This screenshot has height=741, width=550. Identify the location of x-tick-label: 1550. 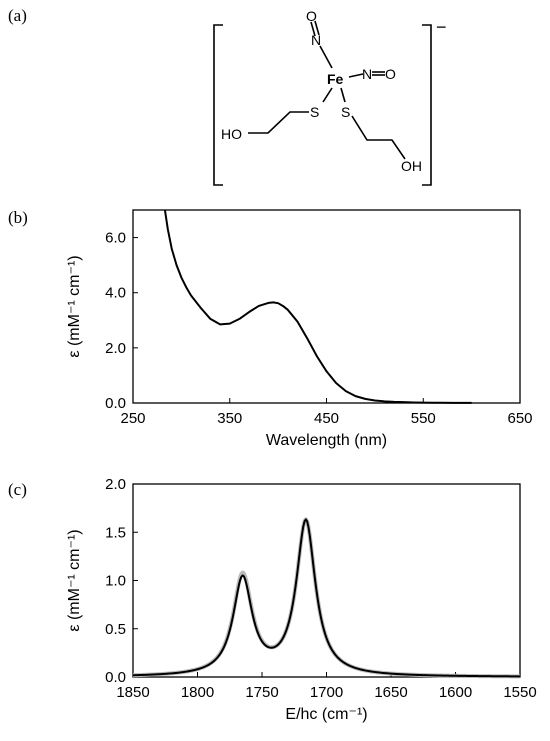
(519, 692).